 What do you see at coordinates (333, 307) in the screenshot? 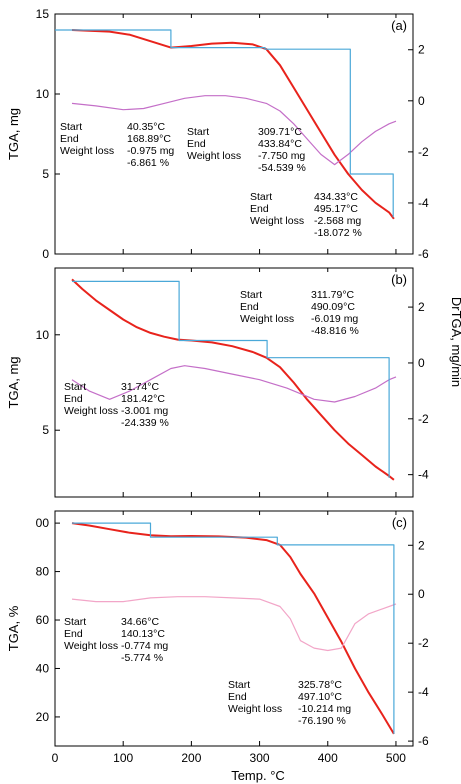
I see `annotation-value: 490.09°C` at bounding box center [333, 307].